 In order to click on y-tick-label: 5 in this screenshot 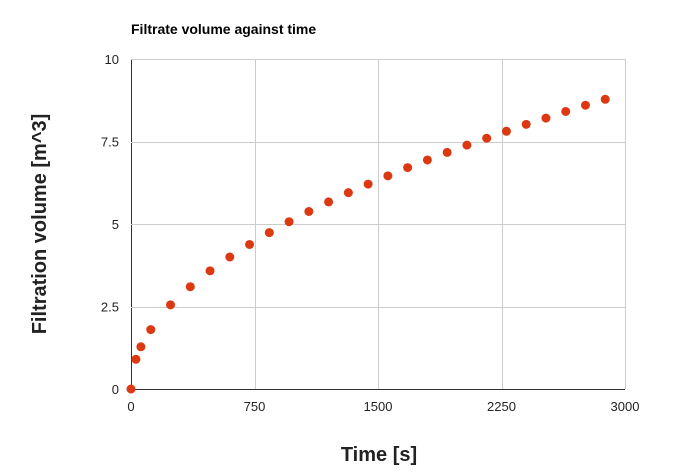, I will do `click(115, 224)`.